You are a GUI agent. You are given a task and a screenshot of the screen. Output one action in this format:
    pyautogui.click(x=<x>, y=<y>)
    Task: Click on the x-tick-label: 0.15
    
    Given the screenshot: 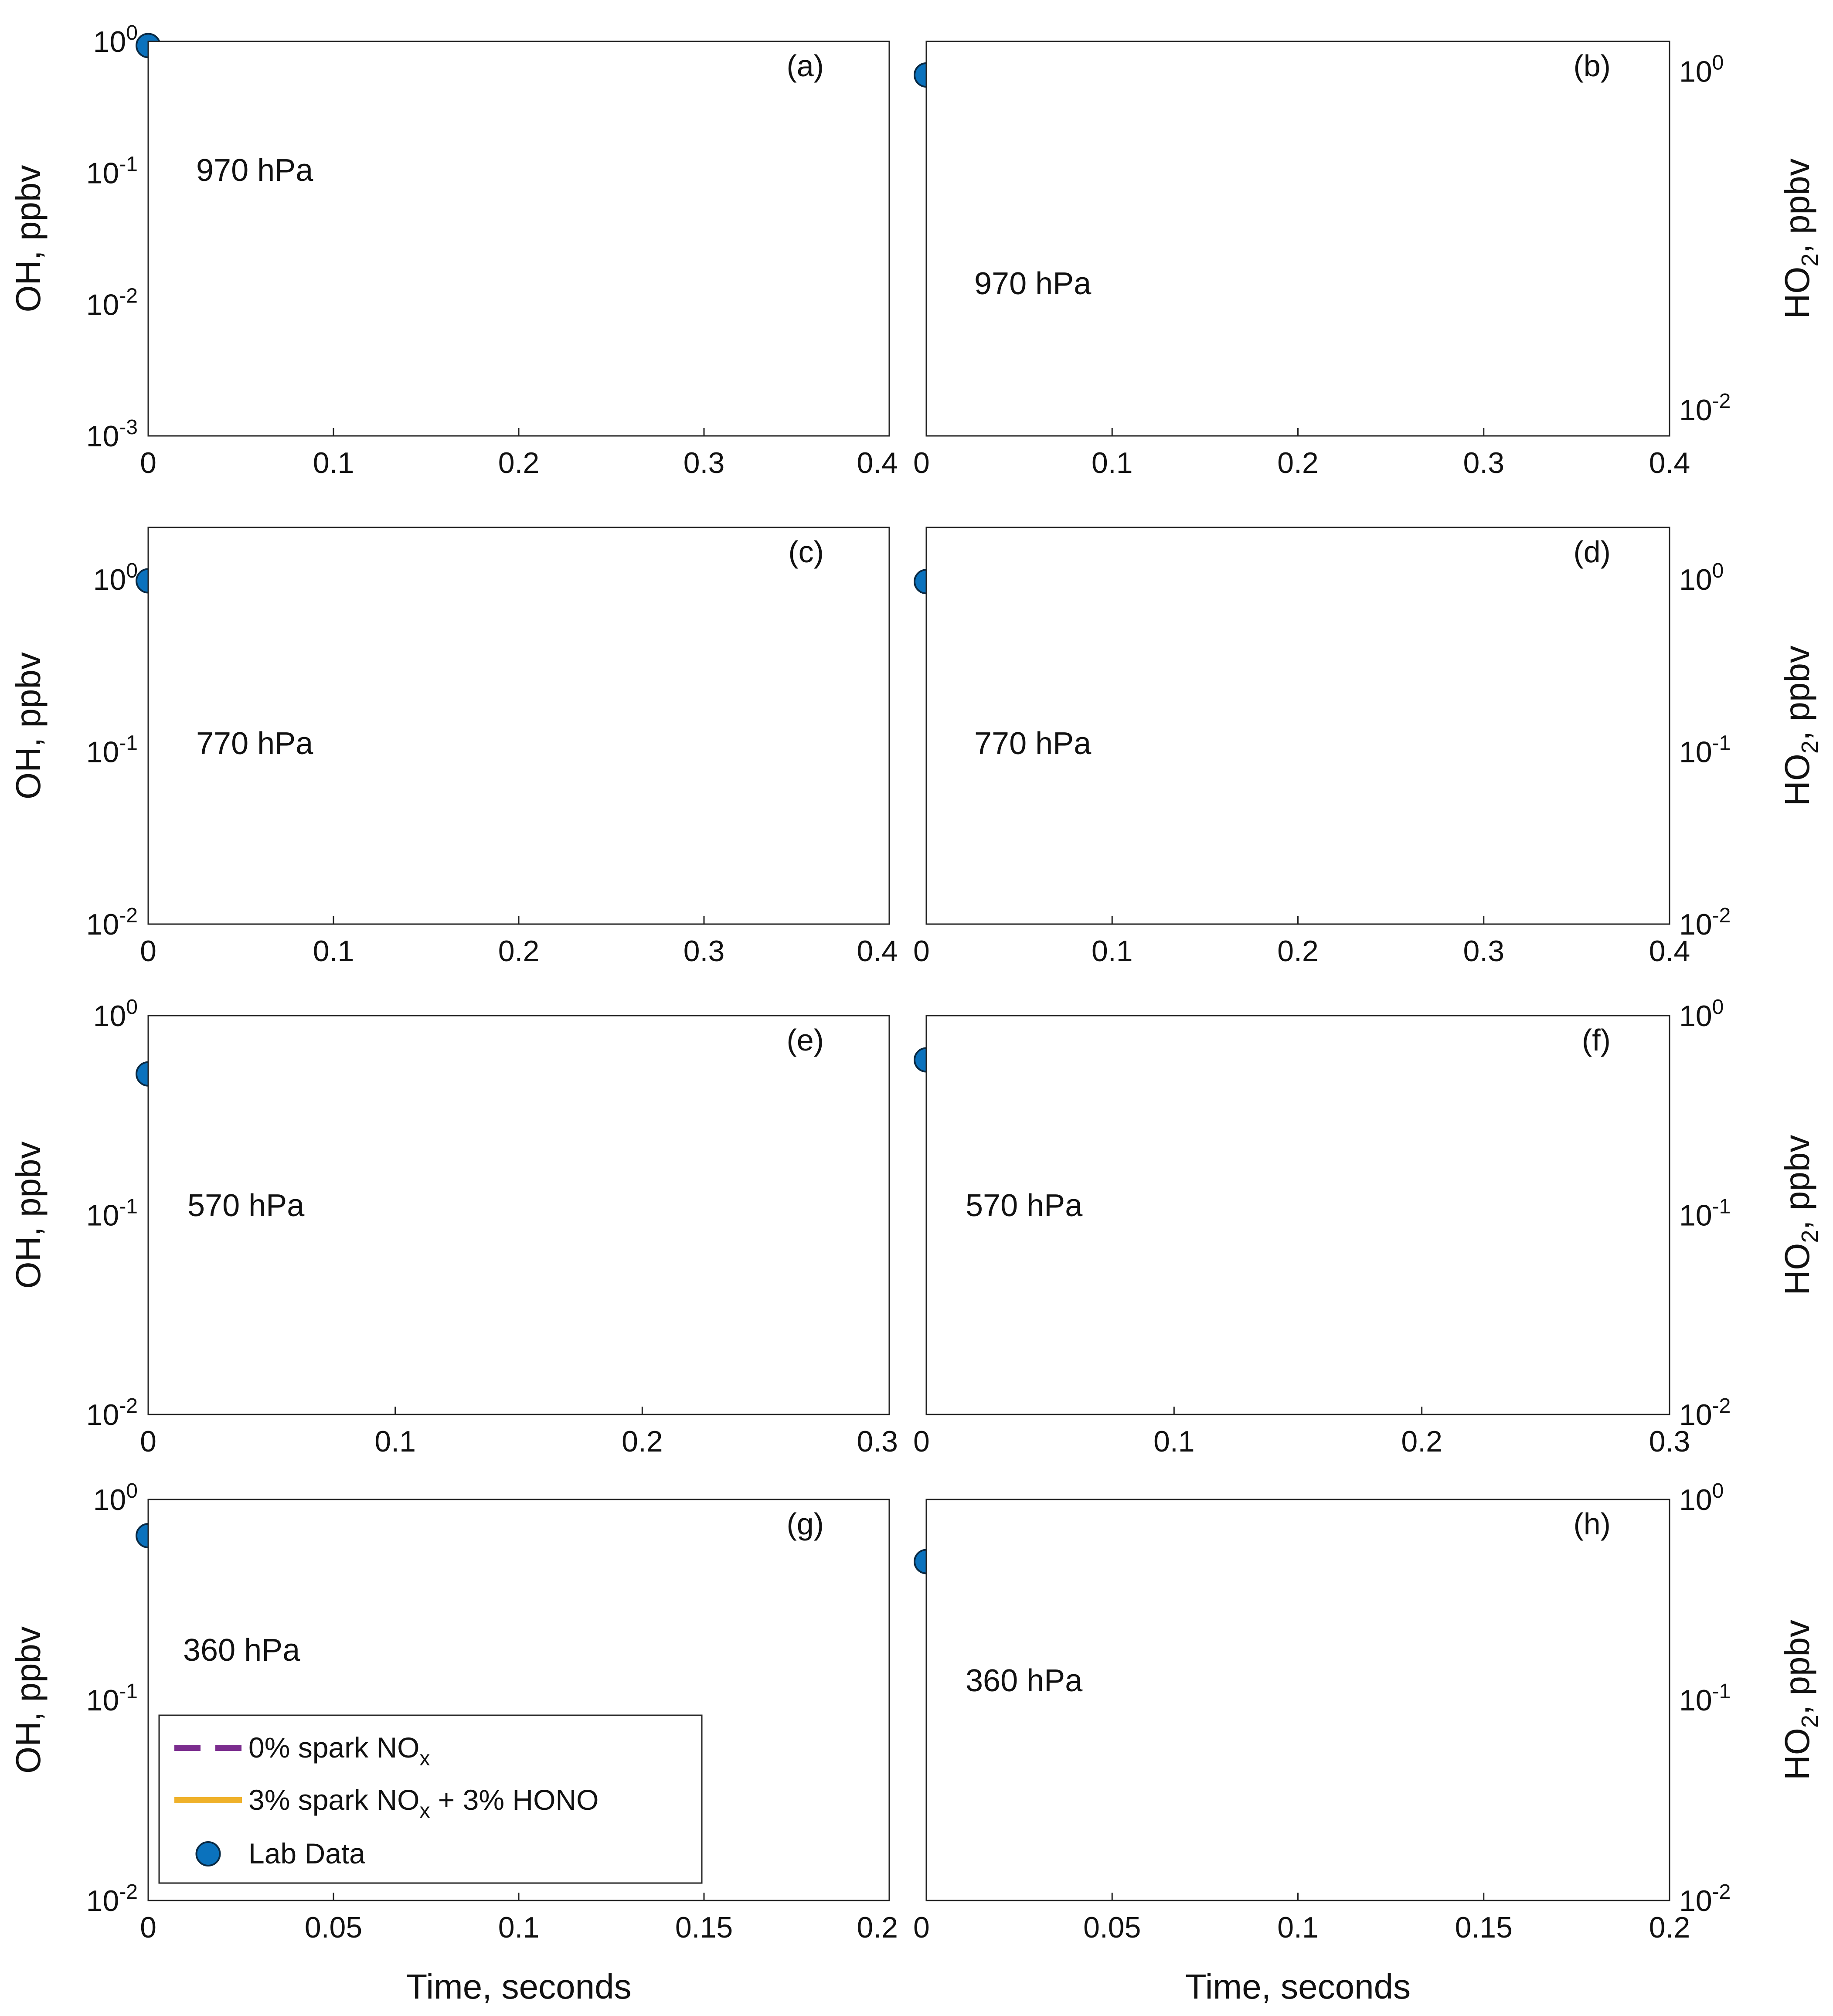 What is the action you would take?
    pyautogui.click(x=1484, y=1928)
    